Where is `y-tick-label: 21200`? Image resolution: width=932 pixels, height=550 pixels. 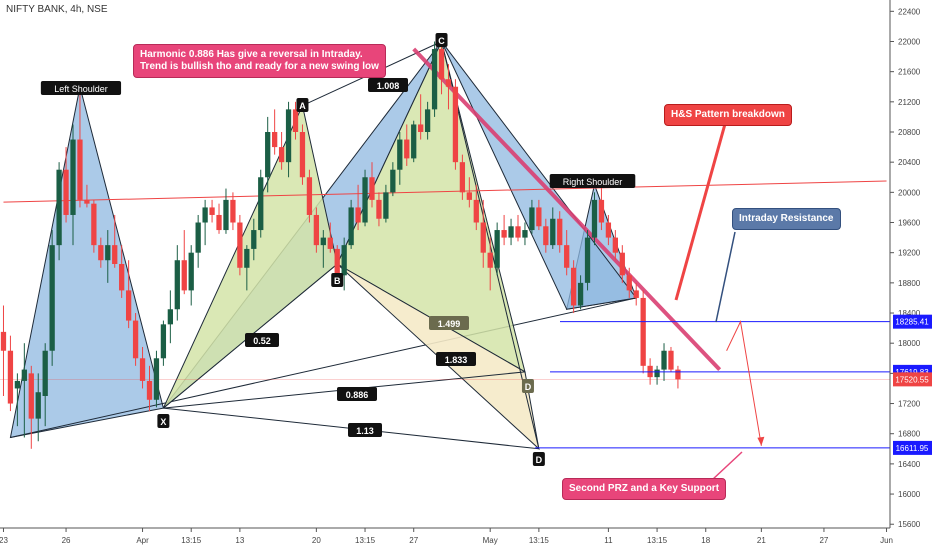
y-tick-label: 21200 is located at coordinates (909, 102).